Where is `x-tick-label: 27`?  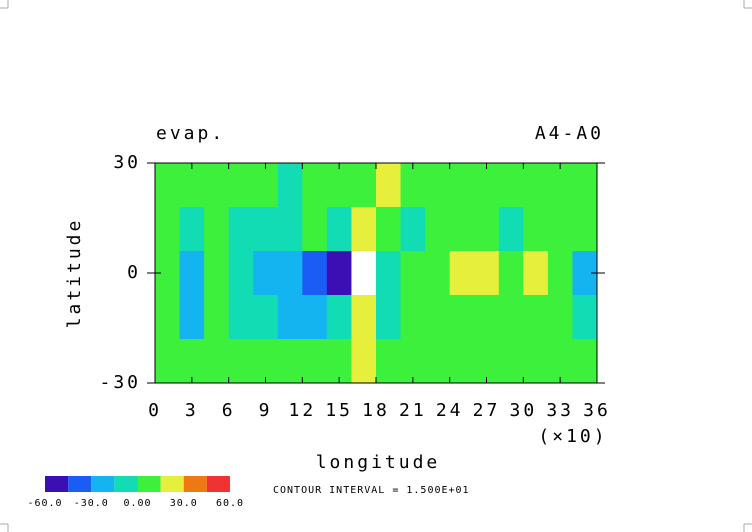 x-tick-label: 27 is located at coordinates (487, 410).